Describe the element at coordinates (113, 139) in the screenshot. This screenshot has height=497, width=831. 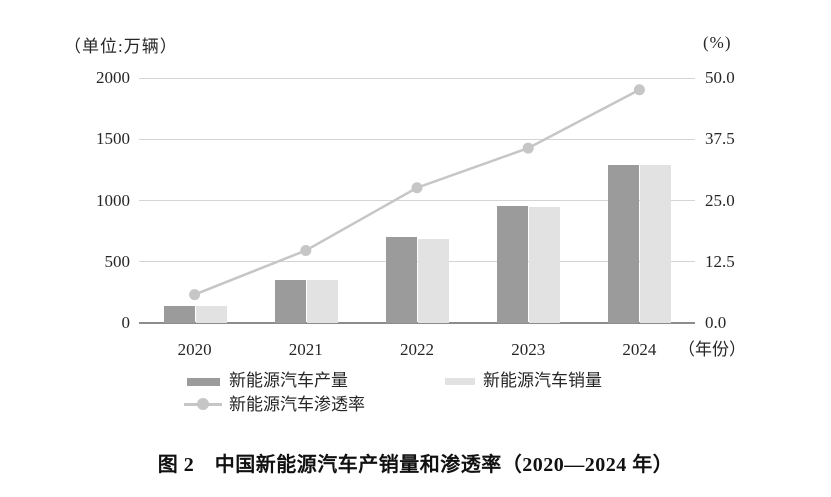
I see `axis-tick-label: 1500` at that location.